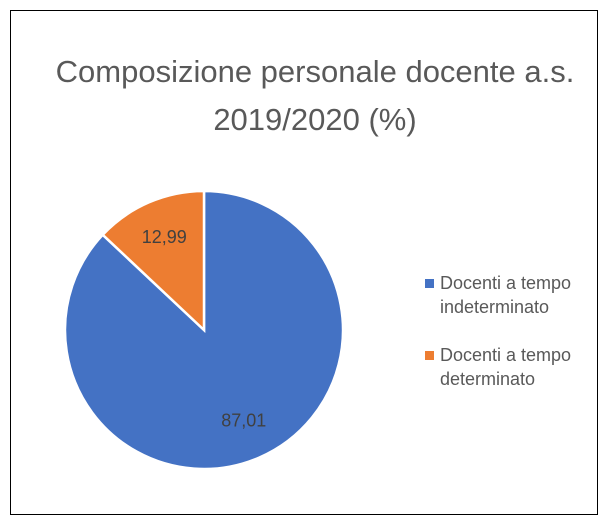 This screenshot has height=525, width=608. What do you see at coordinates (506, 295) in the screenshot?
I see `legend-label: Docenti a tempo indeterminato` at bounding box center [506, 295].